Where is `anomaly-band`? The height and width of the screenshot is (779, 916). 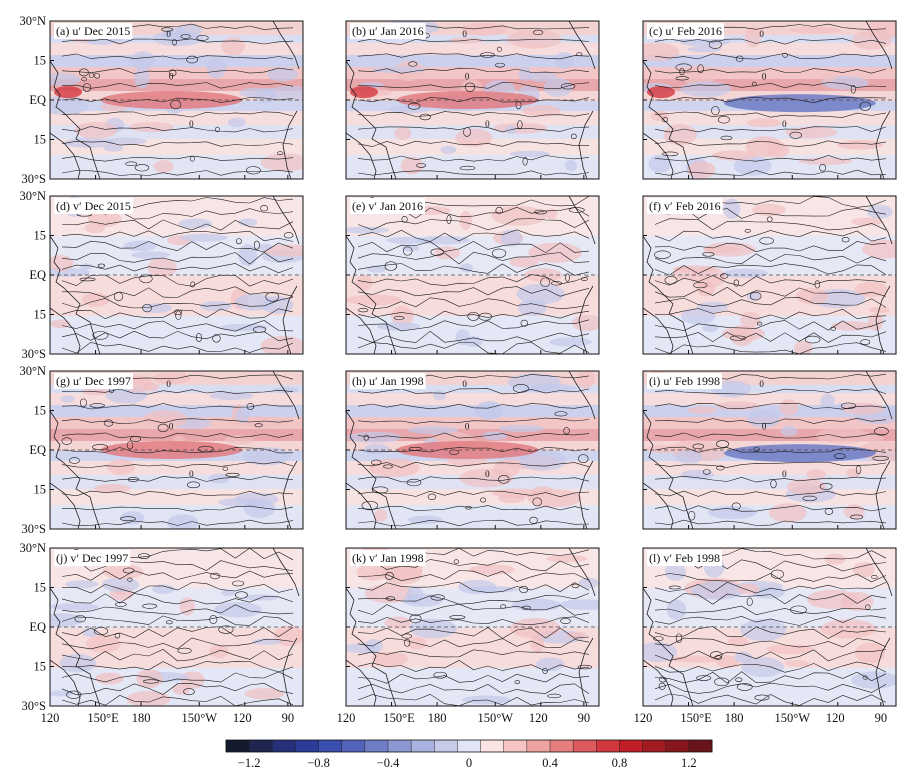 anomaly-band is located at coordinates (472, 167).